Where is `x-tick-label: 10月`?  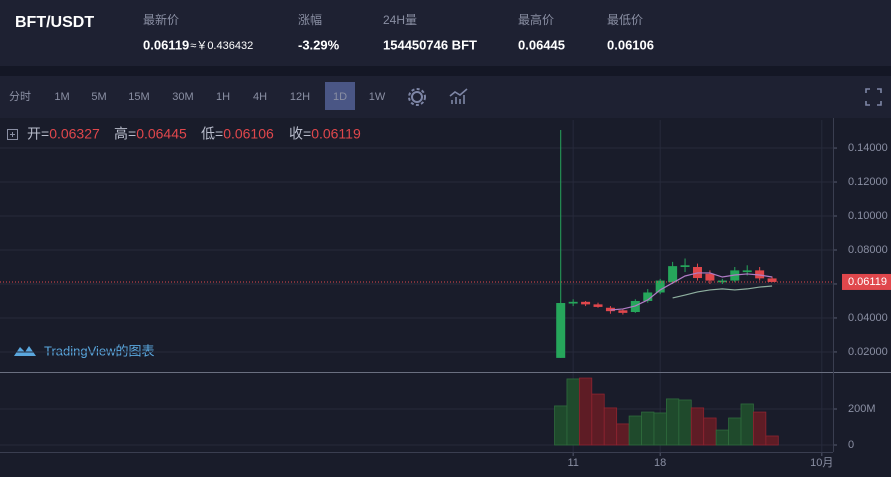
x-tick-label: 10月 is located at coordinates (821, 463).